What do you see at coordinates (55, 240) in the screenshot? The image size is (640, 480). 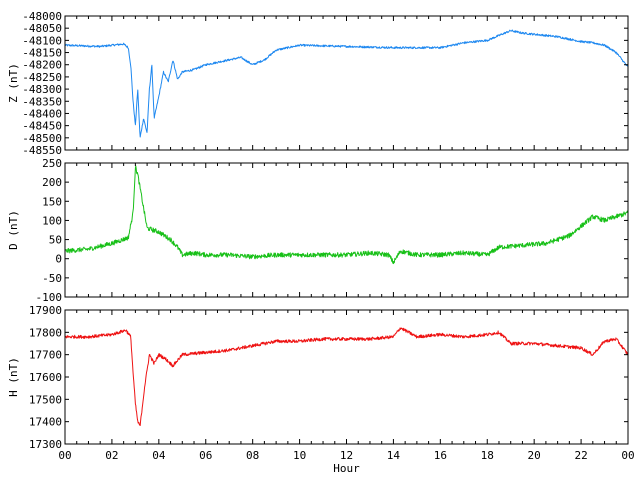 I see `y-tick-label-d: 50` at bounding box center [55, 240].